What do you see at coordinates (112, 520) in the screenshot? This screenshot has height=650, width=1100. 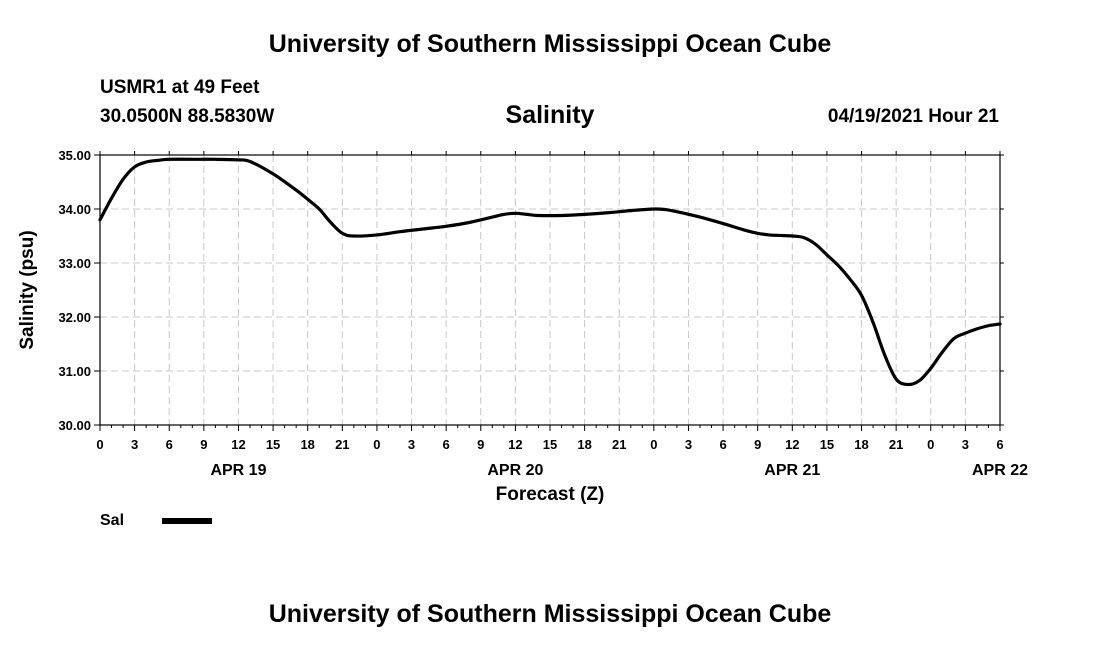 I see `legend-label: Sal` at bounding box center [112, 520].